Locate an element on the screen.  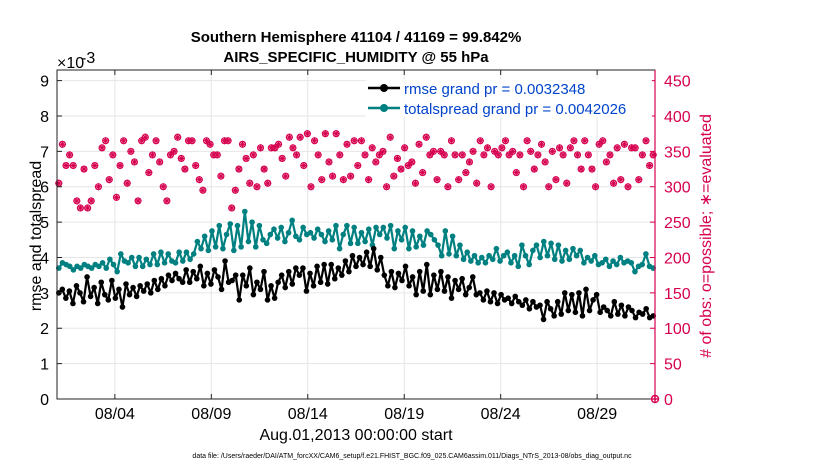
svg-text: -3 is located at coordinates (88, 58).